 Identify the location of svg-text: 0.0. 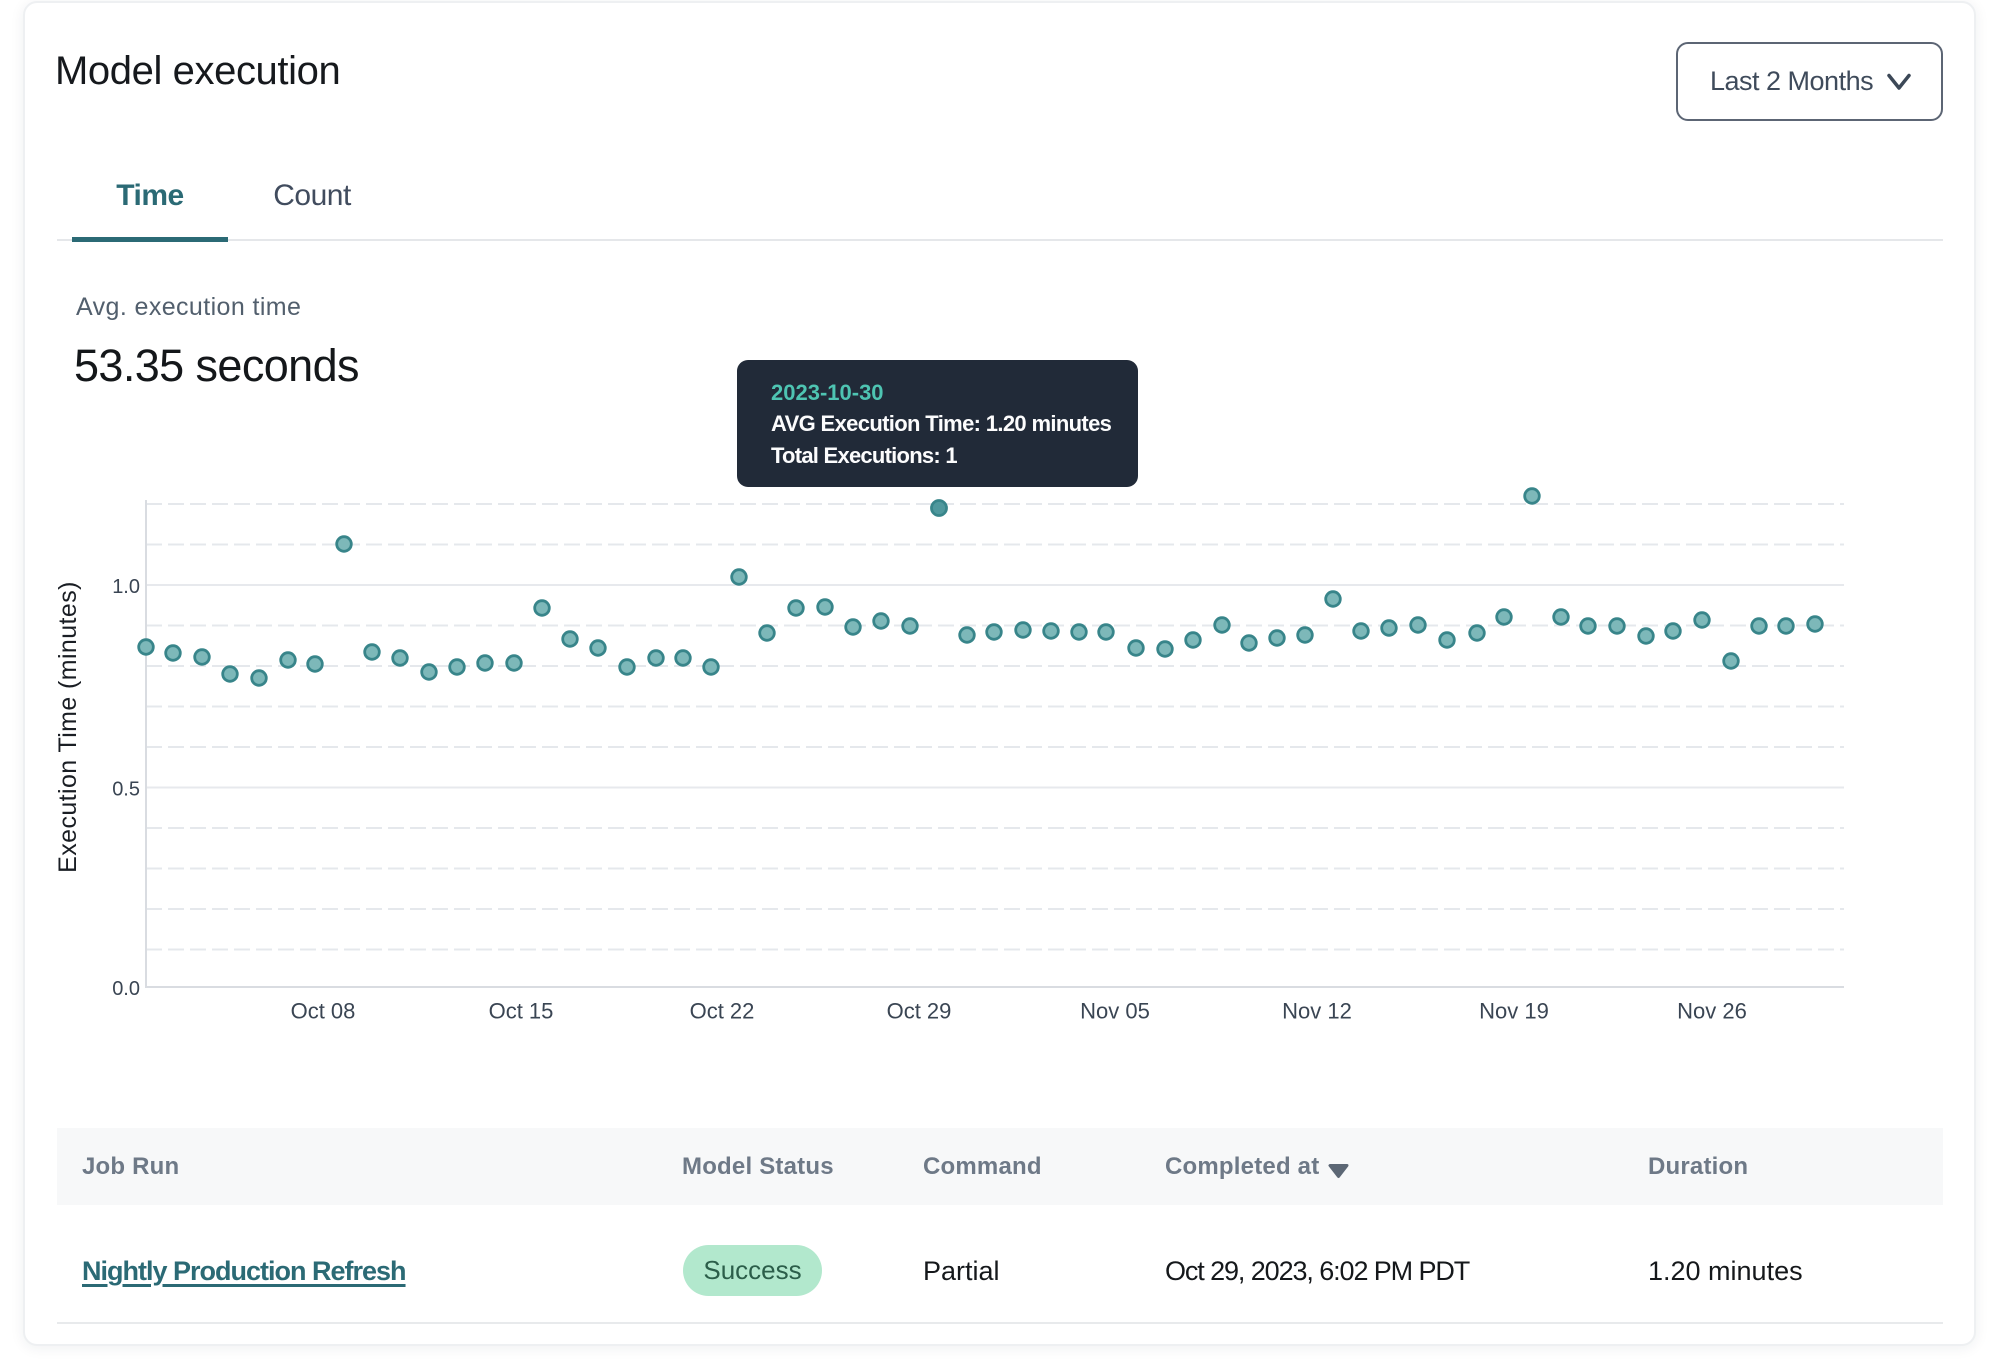
(126, 989).